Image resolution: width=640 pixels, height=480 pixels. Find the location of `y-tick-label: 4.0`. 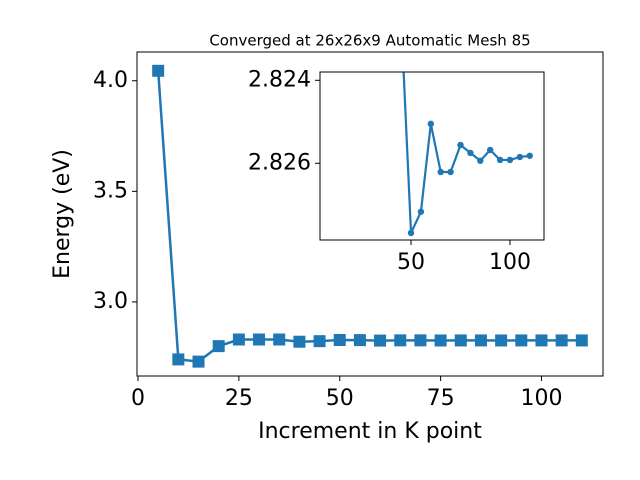

y-tick-label: 4.0 is located at coordinates (110, 80).